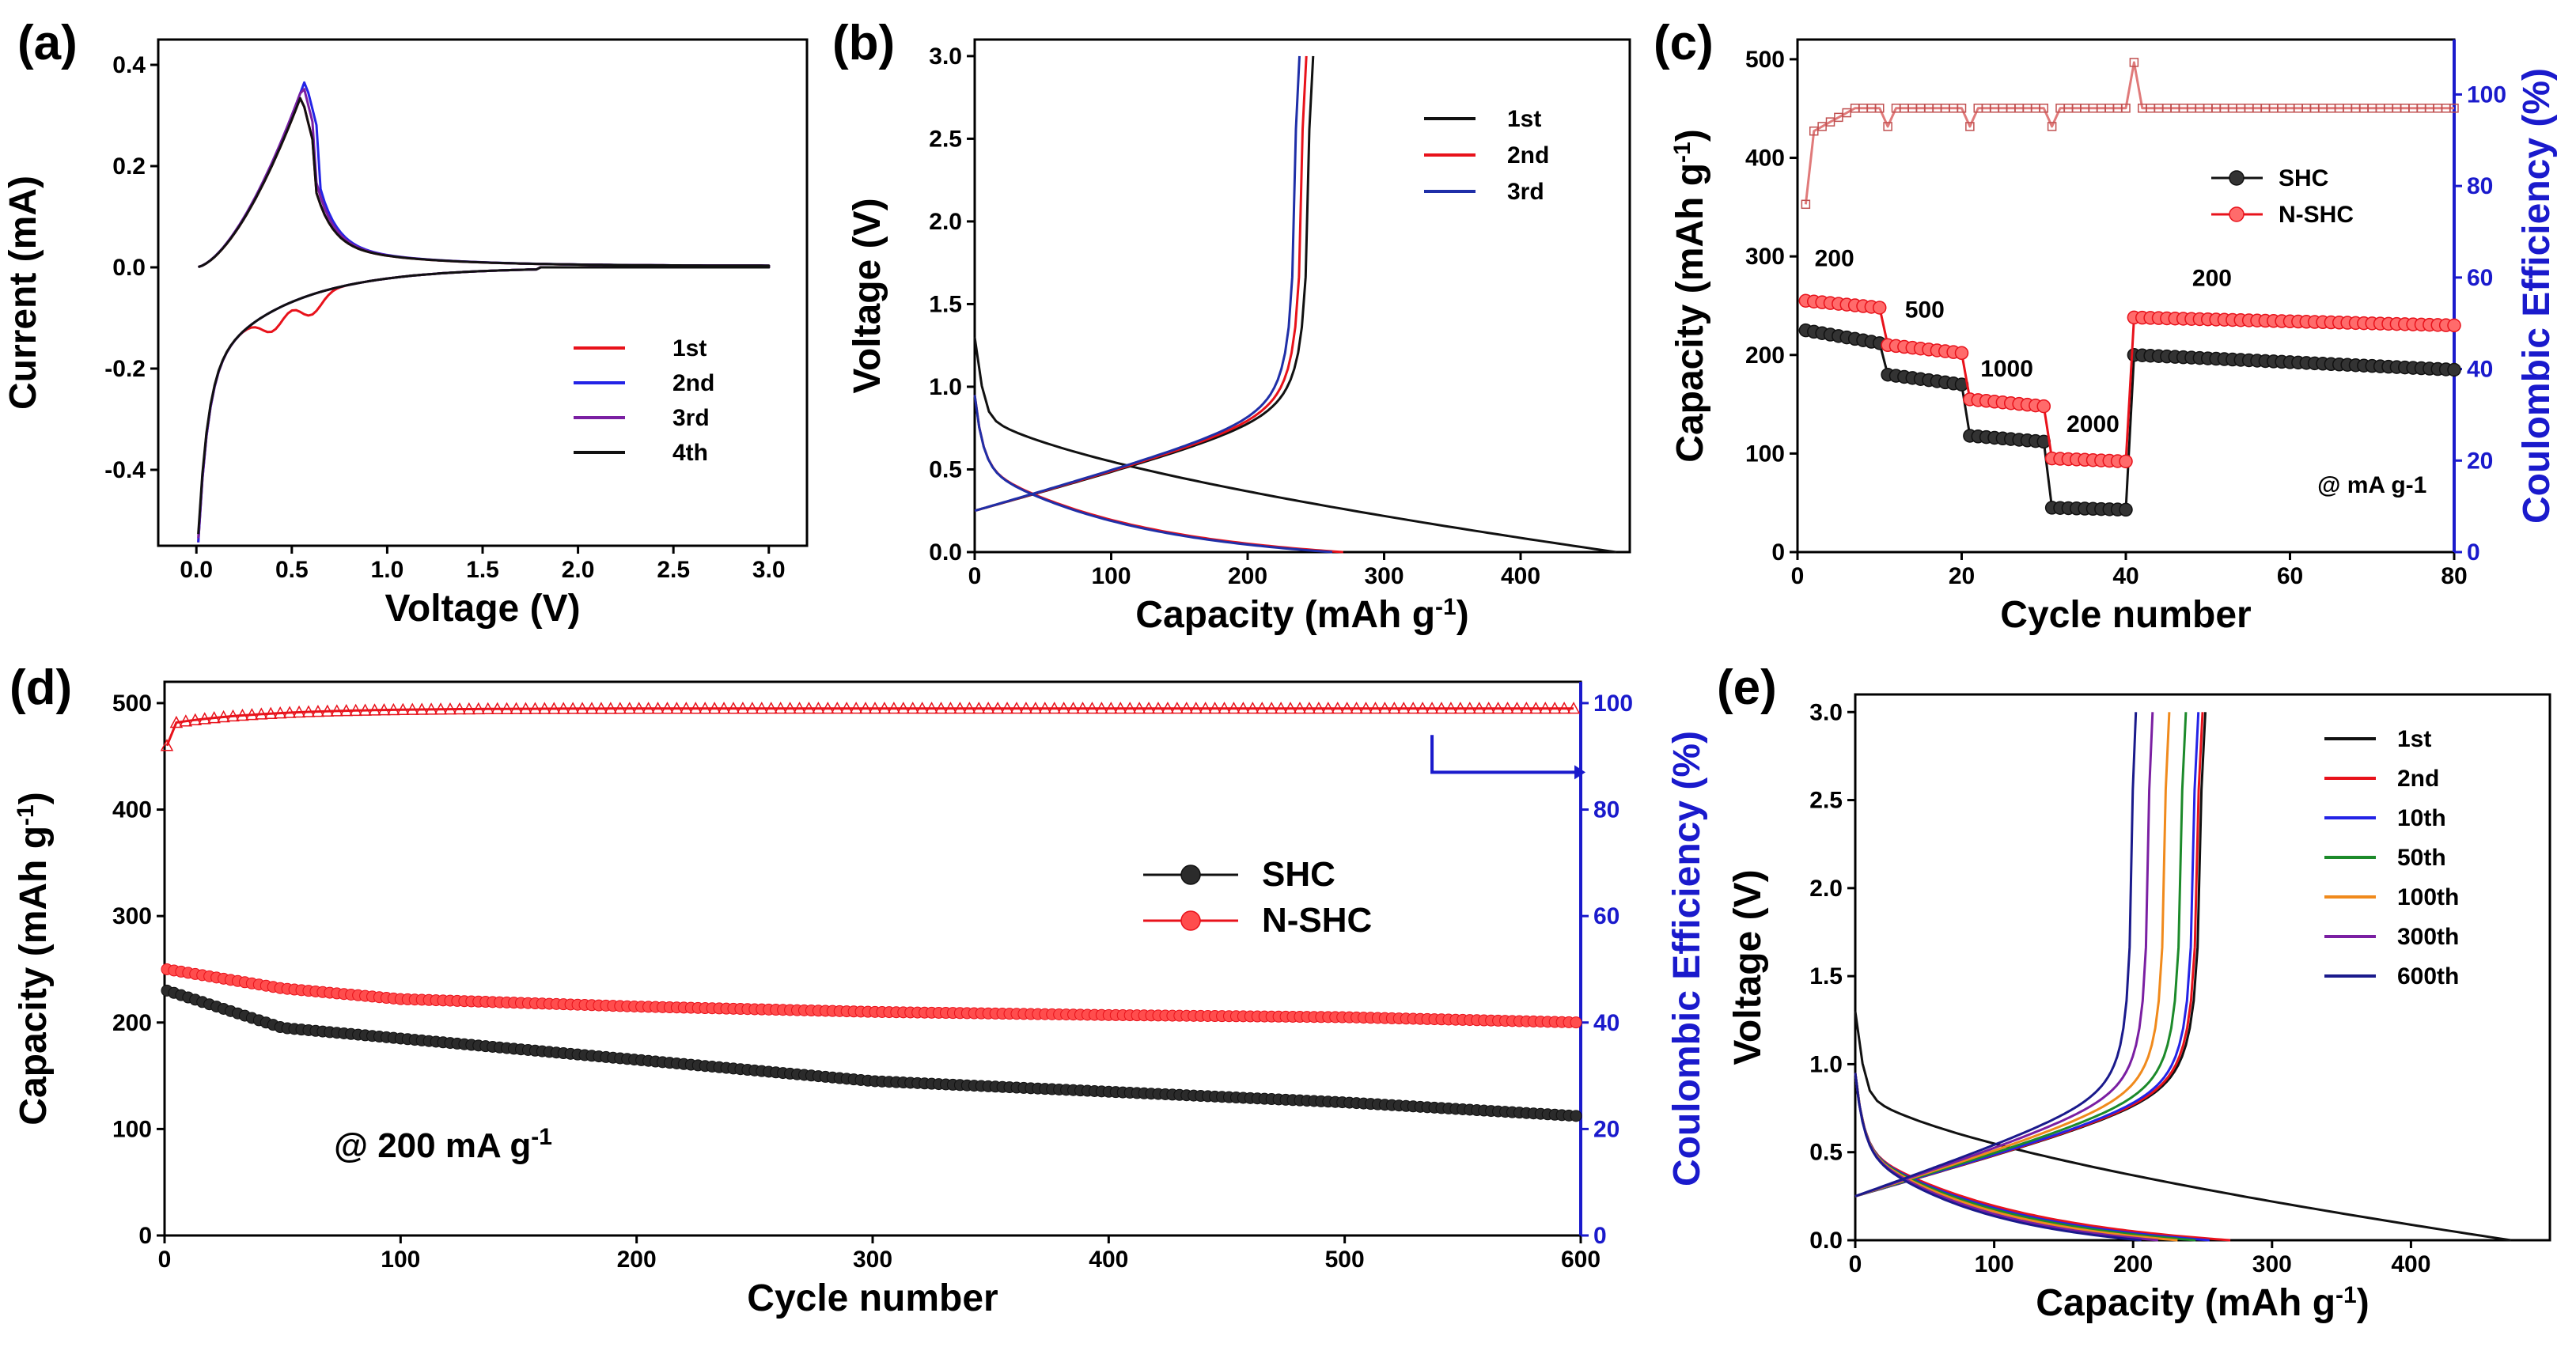 Image resolution: width=2576 pixels, height=1347 pixels. I want to click on discharge-curve-3rd, so click(1153, 475).